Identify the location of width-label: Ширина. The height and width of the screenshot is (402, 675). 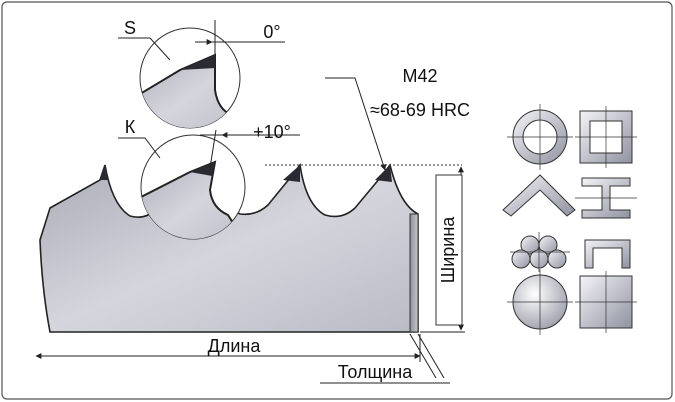
(448, 250).